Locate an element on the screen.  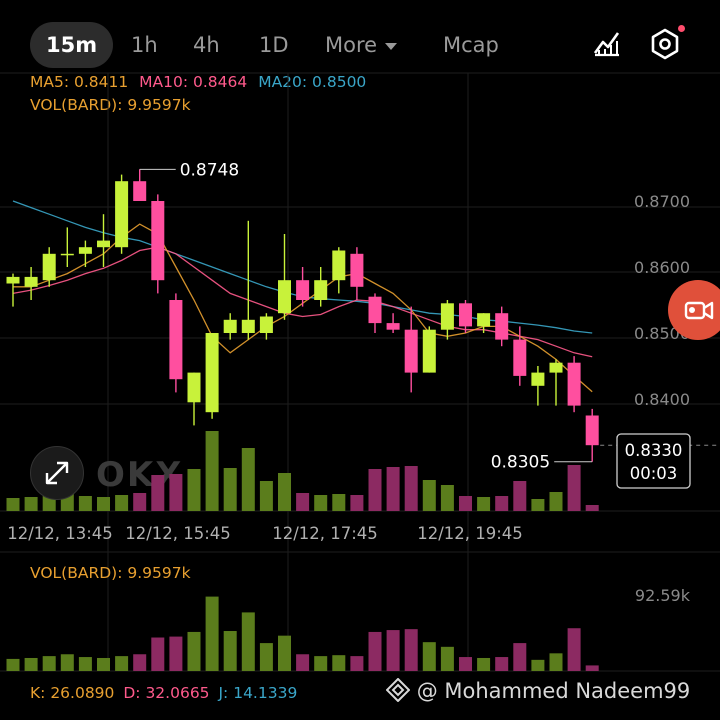
kdj-d: D: 32.0665 is located at coordinates (166, 693).